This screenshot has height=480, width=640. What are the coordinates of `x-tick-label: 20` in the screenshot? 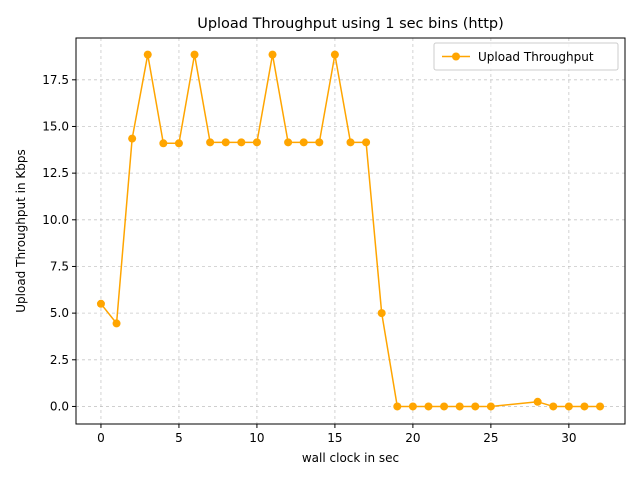 It's located at (412, 438).